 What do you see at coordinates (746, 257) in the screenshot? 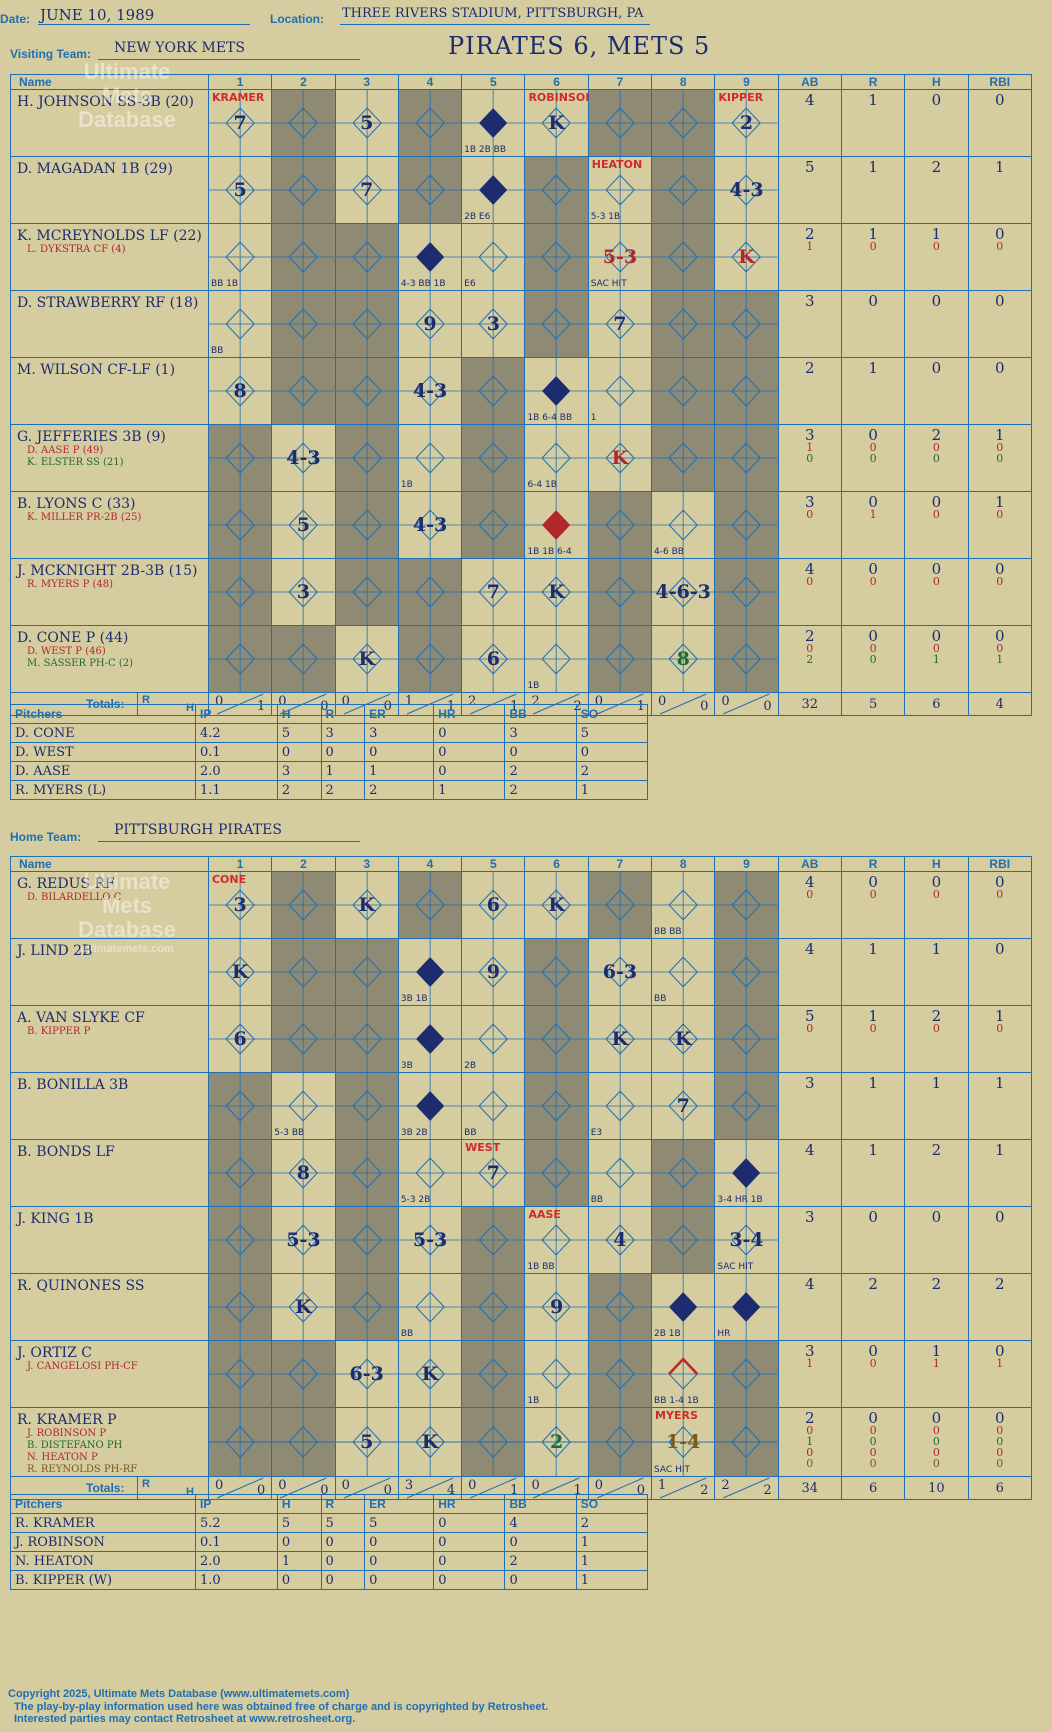
I see `at-bat-cell: K` at bounding box center [746, 257].